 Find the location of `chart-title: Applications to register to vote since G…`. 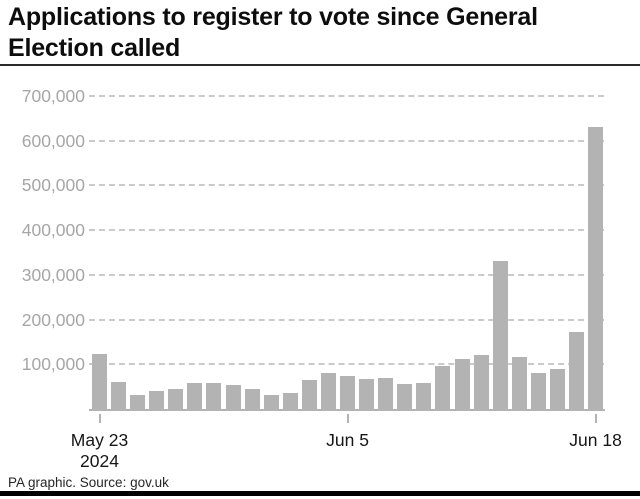

chart-title: Applications to register to vote since G… is located at coordinates (273, 32).